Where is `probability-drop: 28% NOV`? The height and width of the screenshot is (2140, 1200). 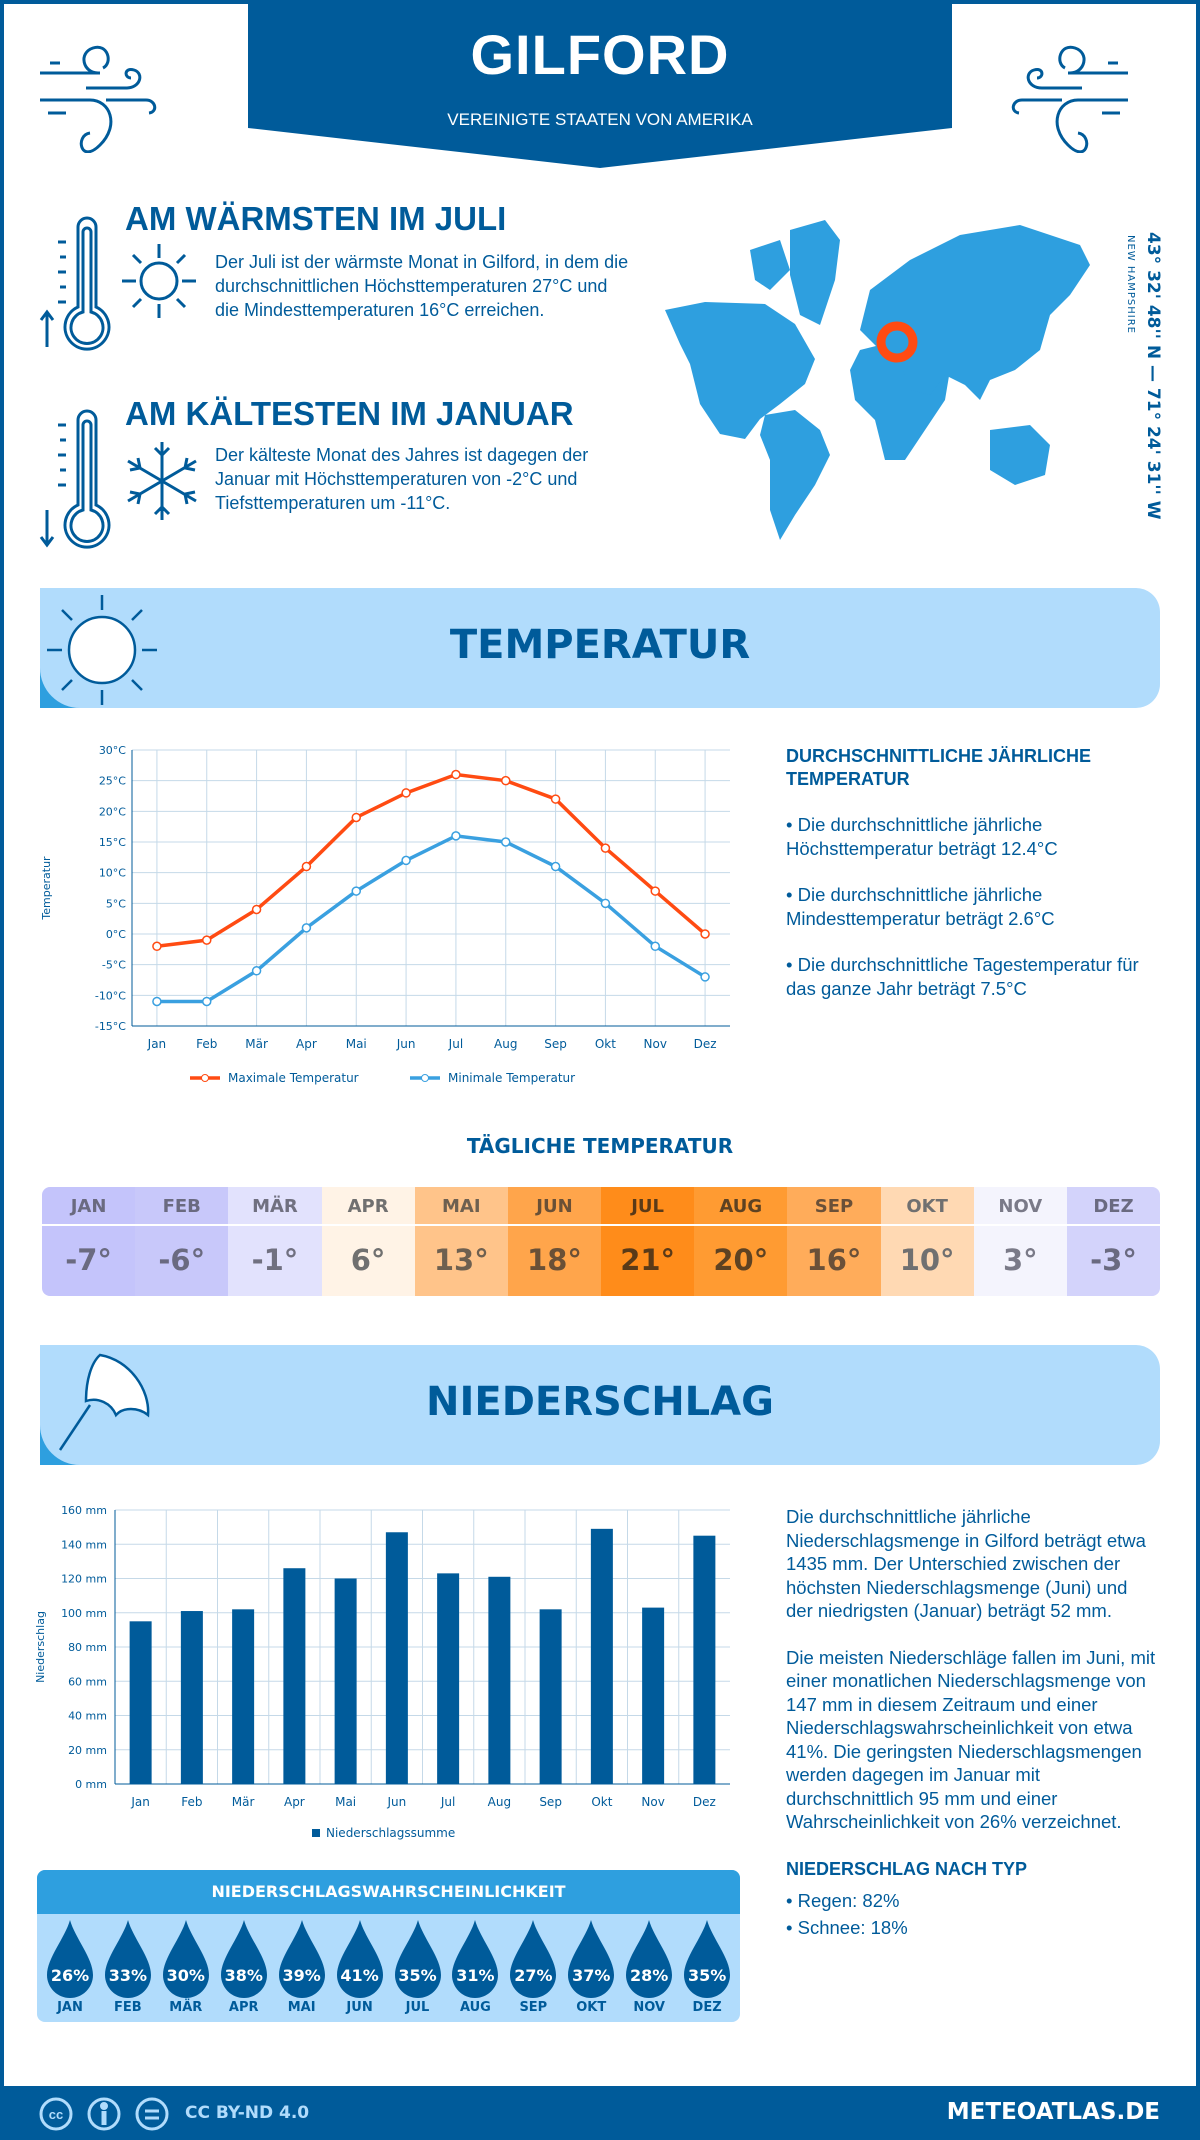
probability-drop: 28% NOV is located at coordinates (649, 1968).